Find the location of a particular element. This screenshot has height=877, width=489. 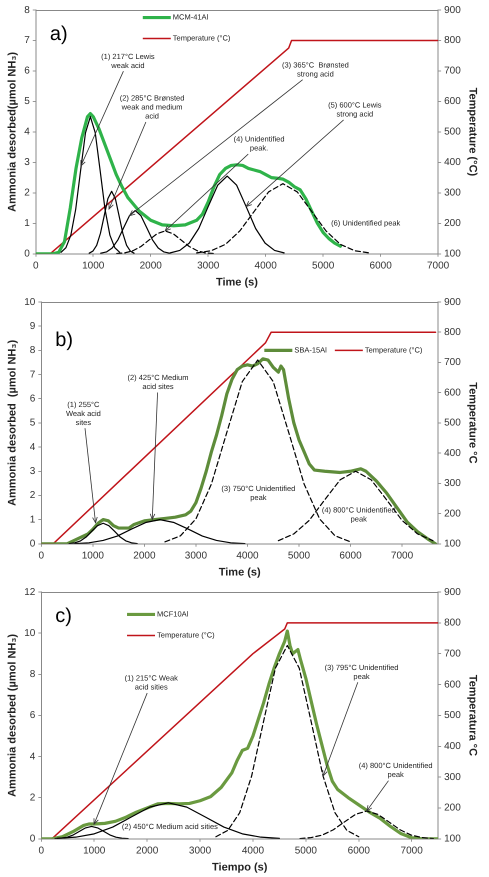

y-axis-title: Ammonia desorbed(µmol NH₃) is located at coordinates (12, 132).